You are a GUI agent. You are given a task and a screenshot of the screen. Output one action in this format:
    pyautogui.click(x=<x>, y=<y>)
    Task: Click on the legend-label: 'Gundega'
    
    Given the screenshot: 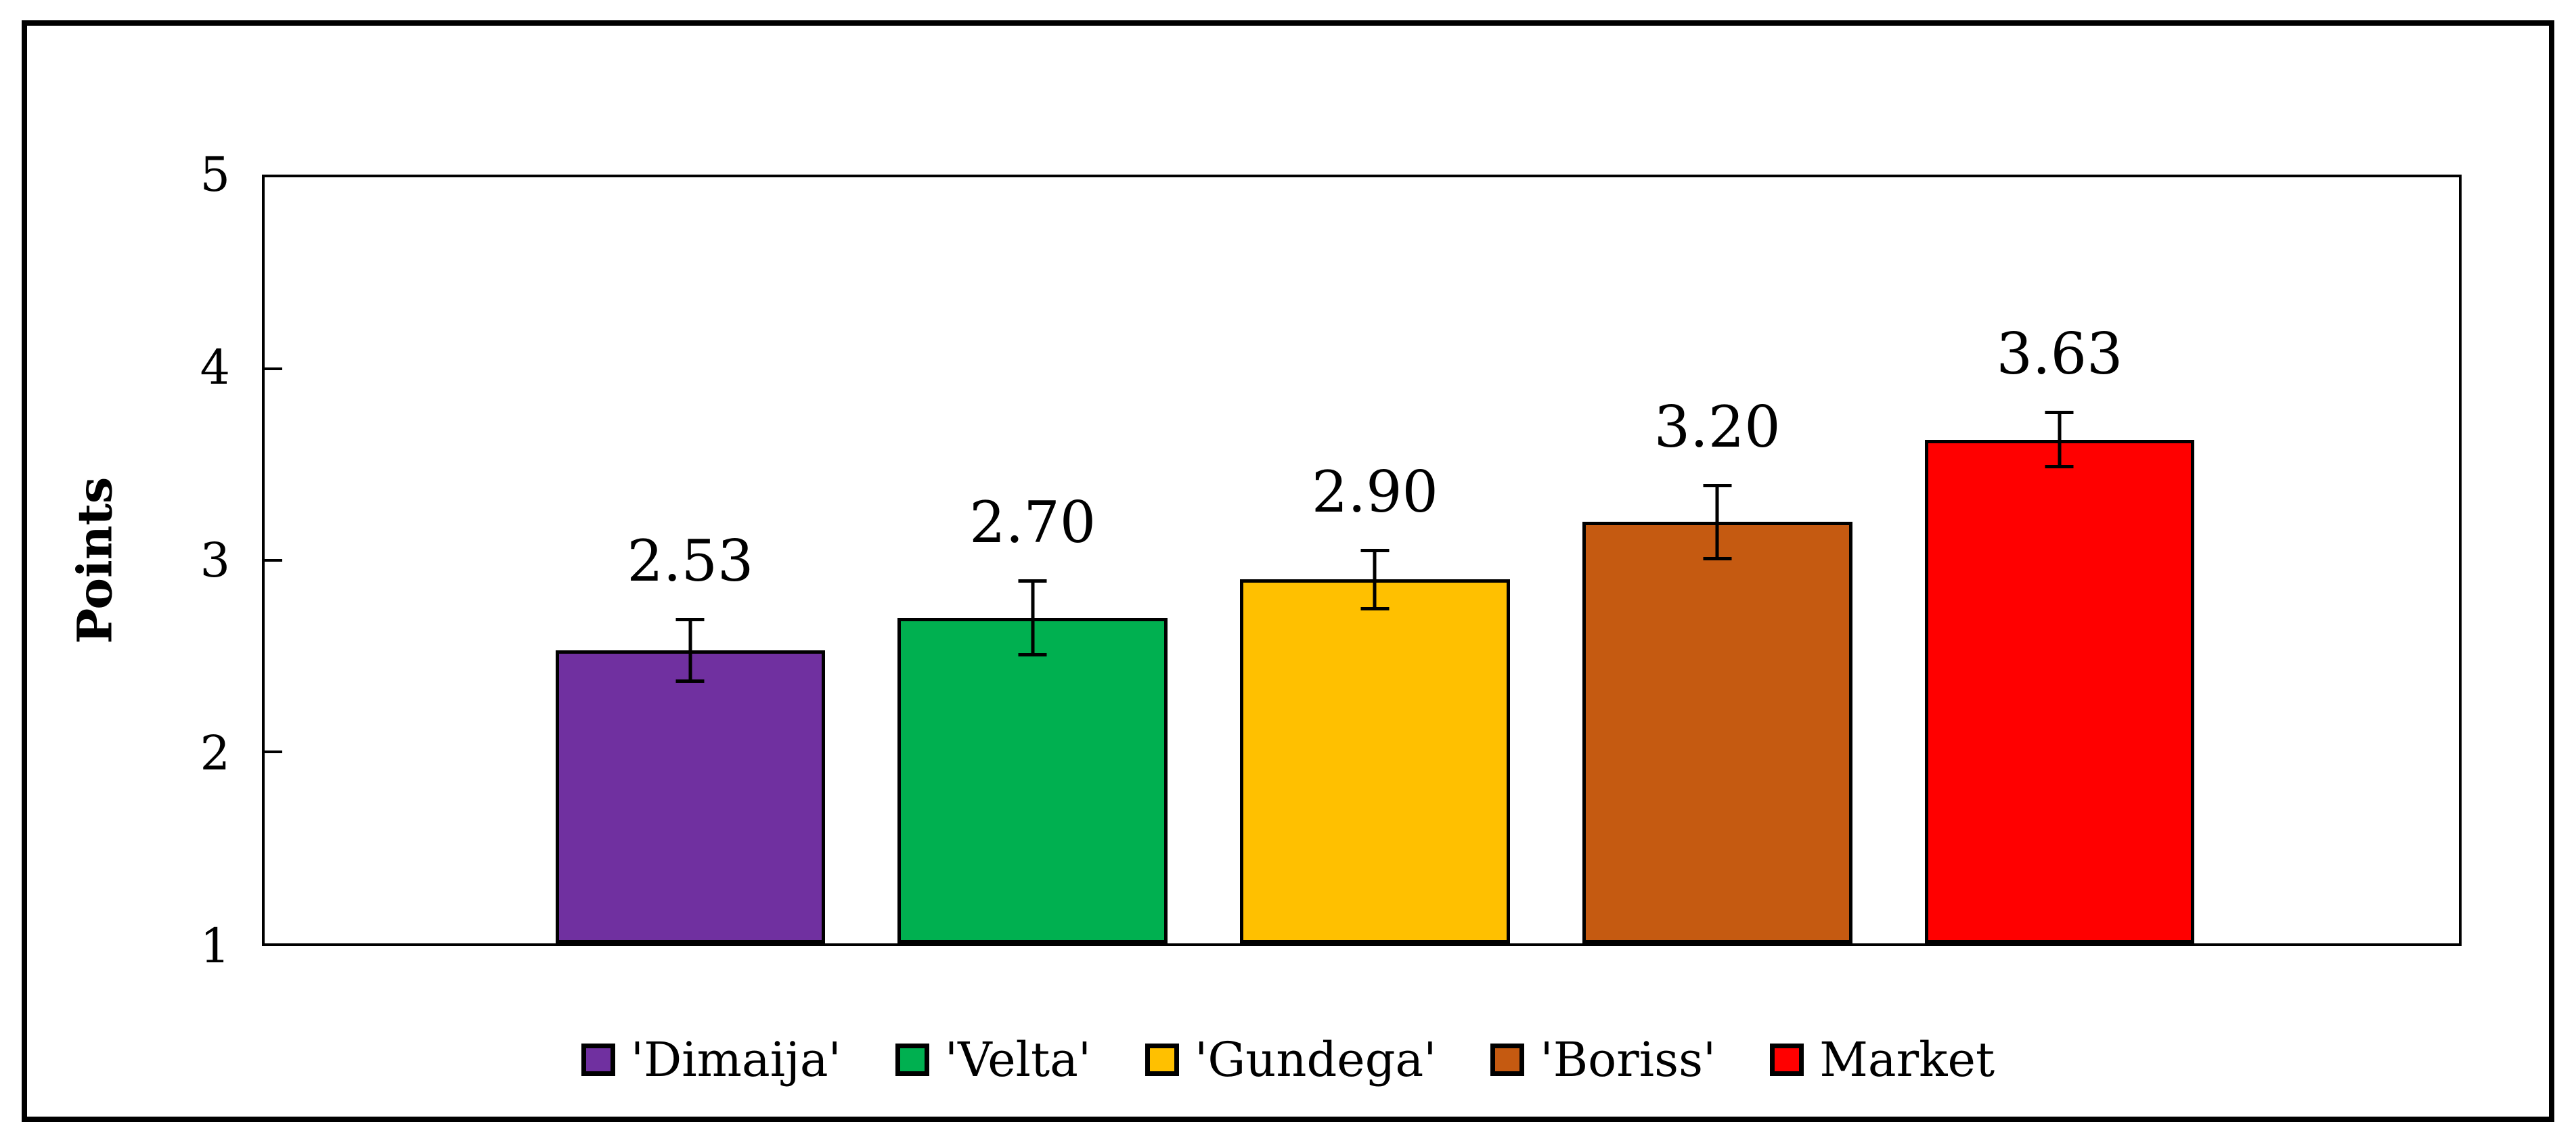 What is the action you would take?
    pyautogui.click(x=1316, y=1060)
    